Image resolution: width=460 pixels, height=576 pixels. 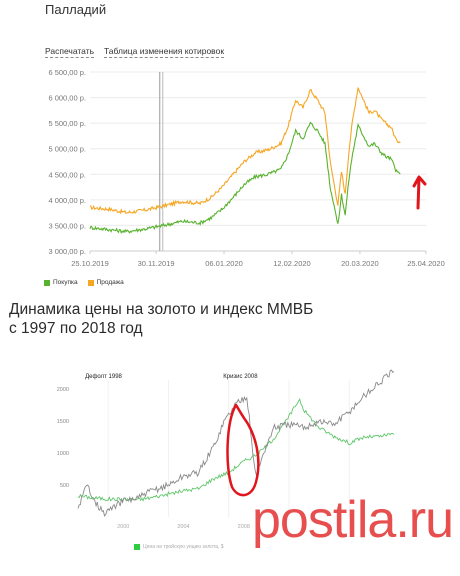 I want to click on x-tick-label: 30.11.2019, so click(x=156, y=263).